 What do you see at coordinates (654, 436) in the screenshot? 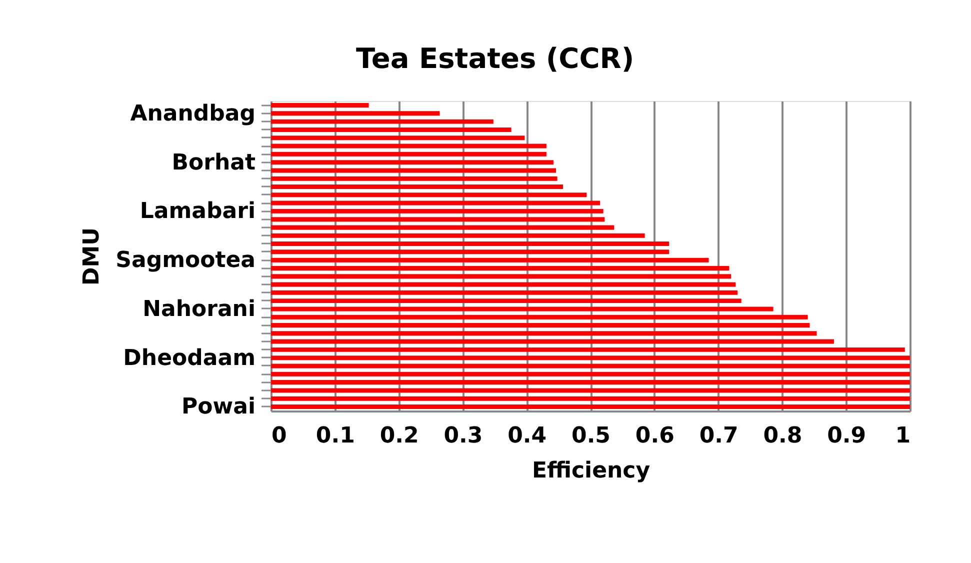
I see `x-tick-label: 0.6` at bounding box center [654, 436].